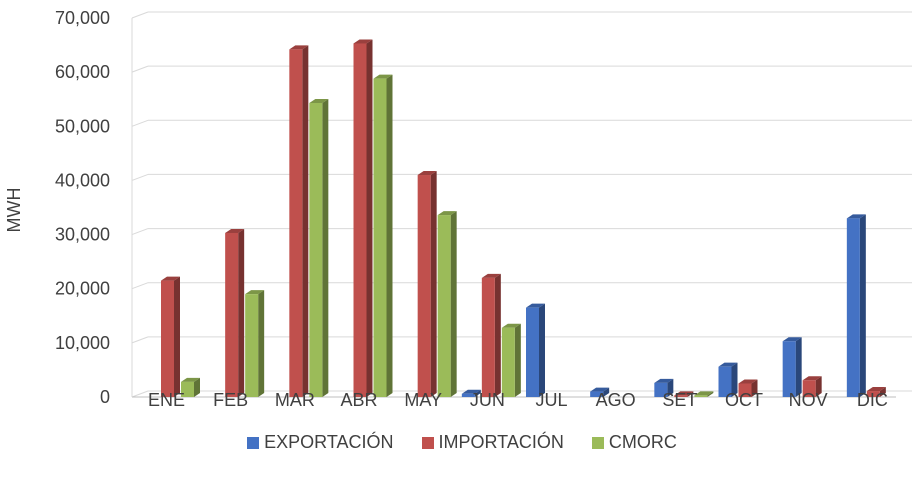 The image size is (924, 483). I want to click on x-tick-label: JUL, so click(551, 400).